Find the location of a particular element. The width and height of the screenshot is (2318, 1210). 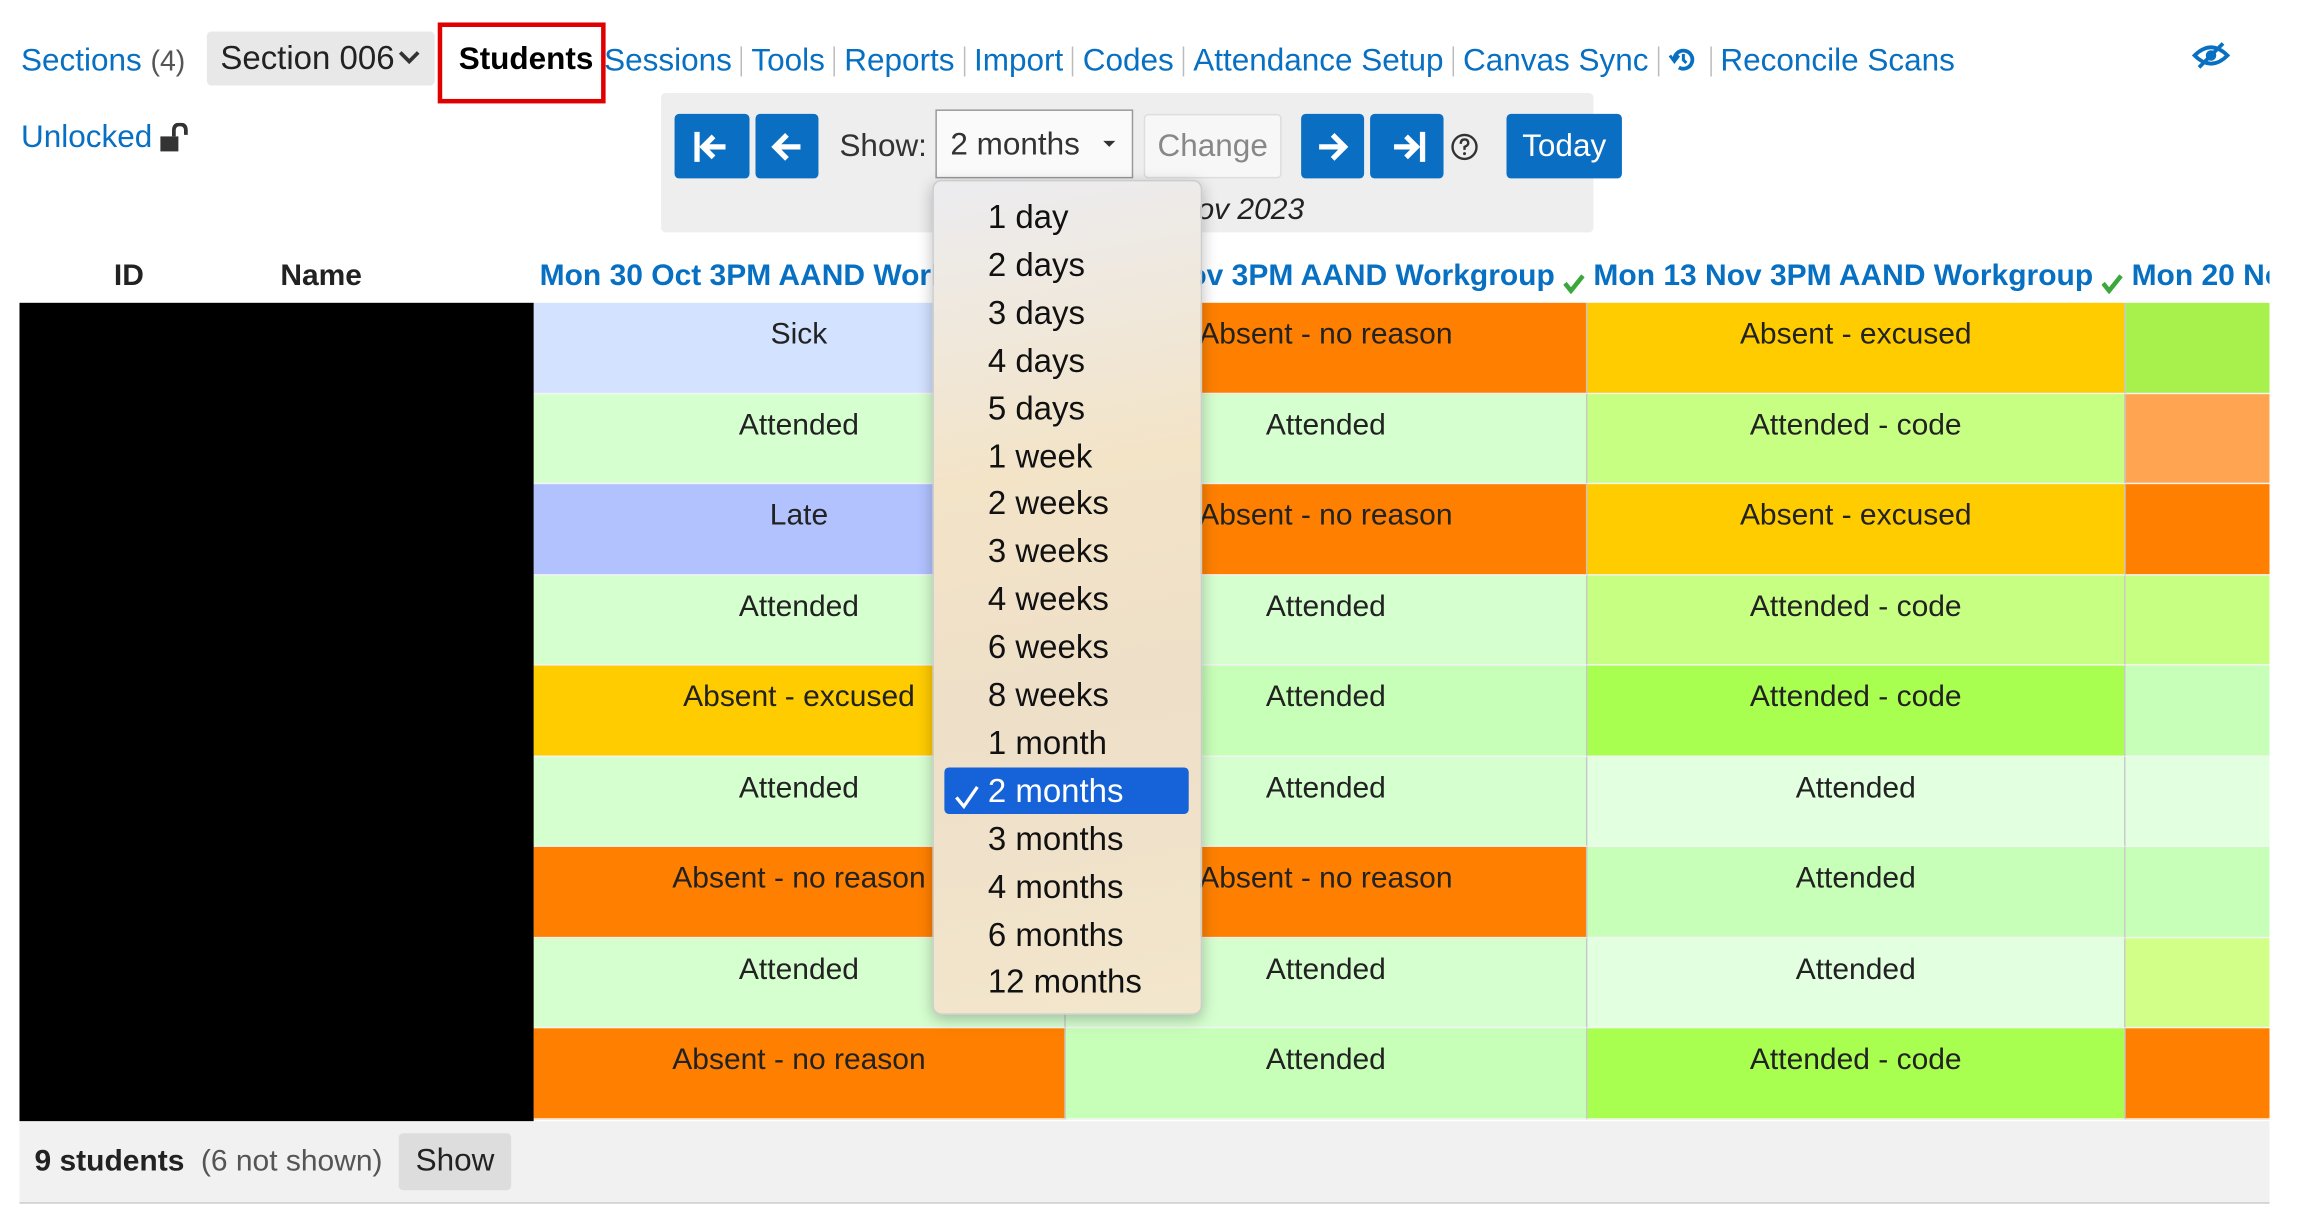

dropdown-option: 1 week is located at coordinates (1066, 455).